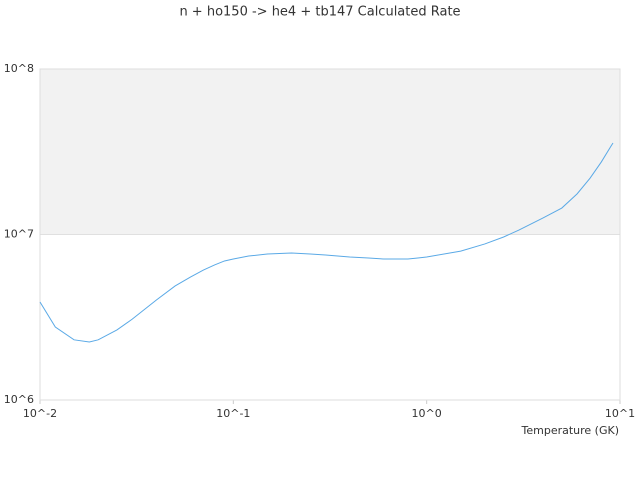 The height and width of the screenshot is (480, 640). Describe the element at coordinates (19, 399) in the screenshot. I see `y-tick-label: 10^6` at that location.